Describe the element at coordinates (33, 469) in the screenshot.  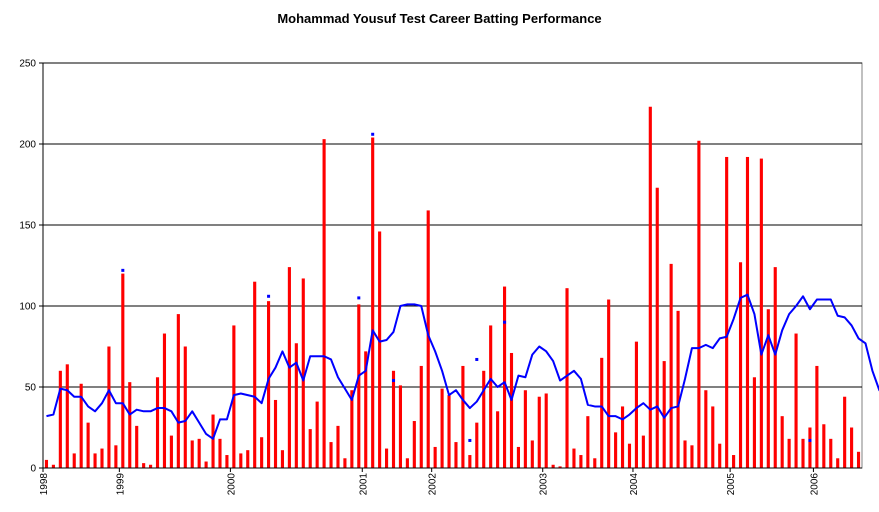
I see `y-tick-label: 0` at that location.